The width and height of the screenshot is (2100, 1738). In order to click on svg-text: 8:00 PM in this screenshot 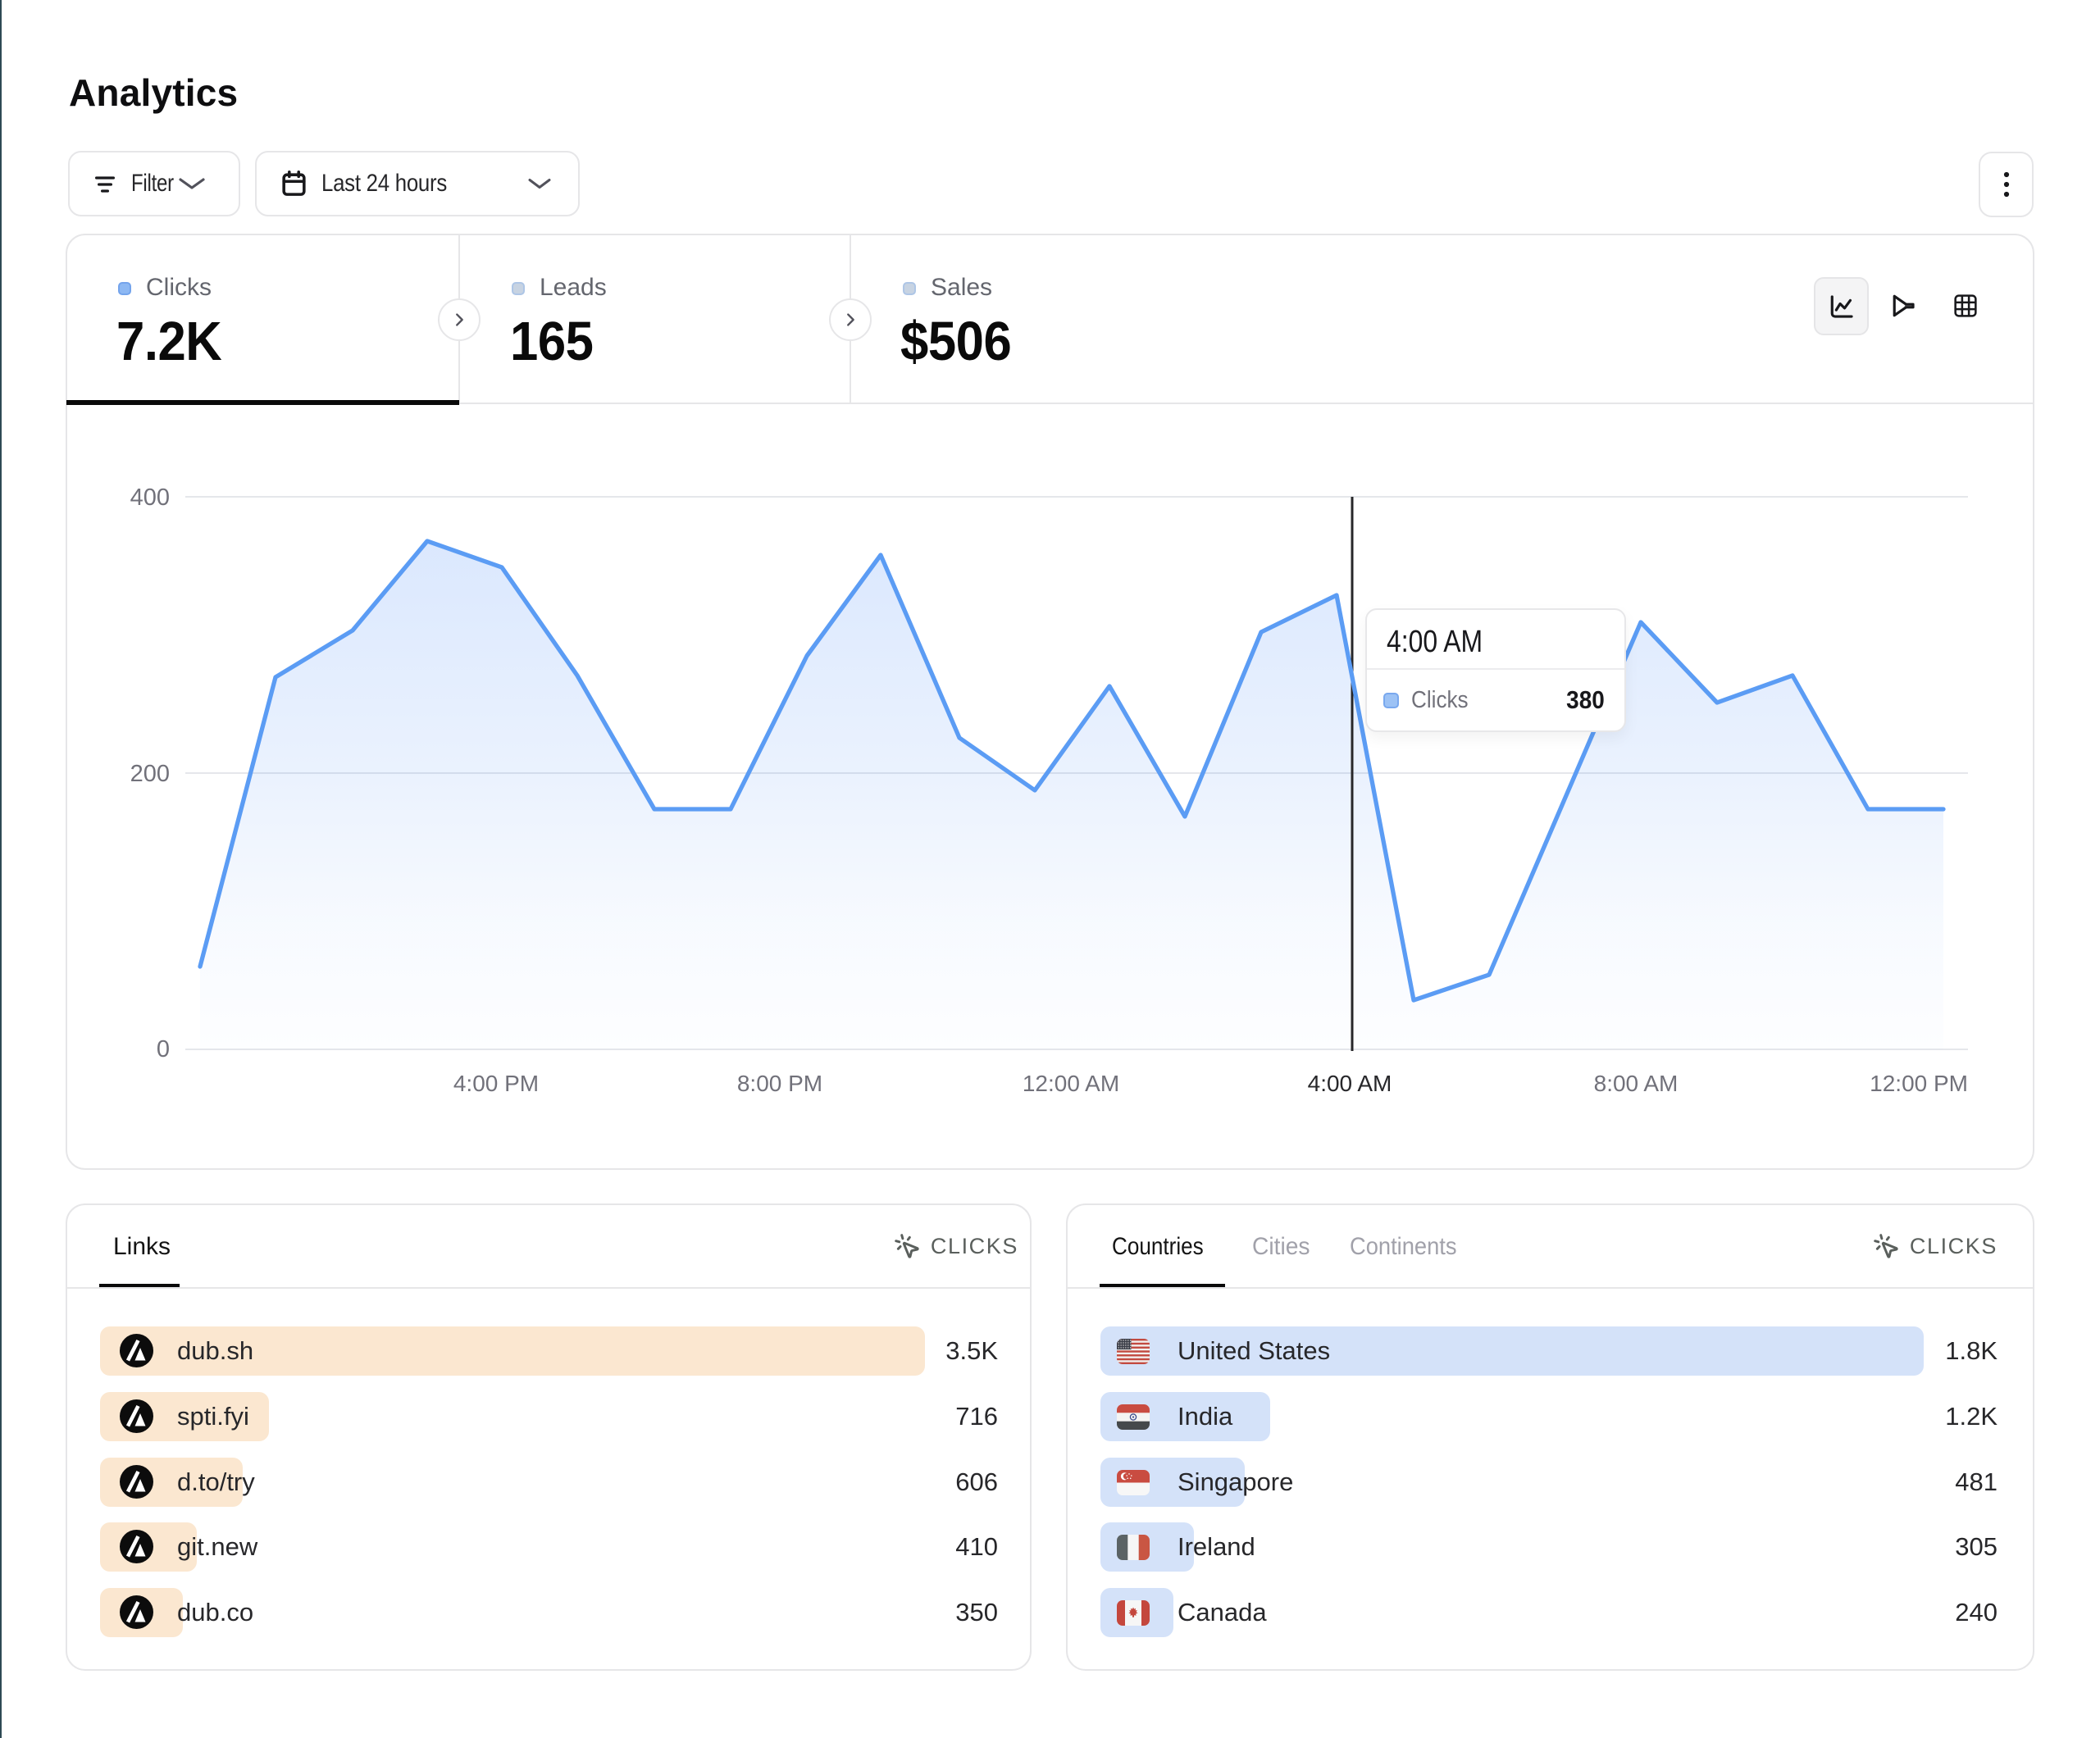, I will do `click(779, 1083)`.